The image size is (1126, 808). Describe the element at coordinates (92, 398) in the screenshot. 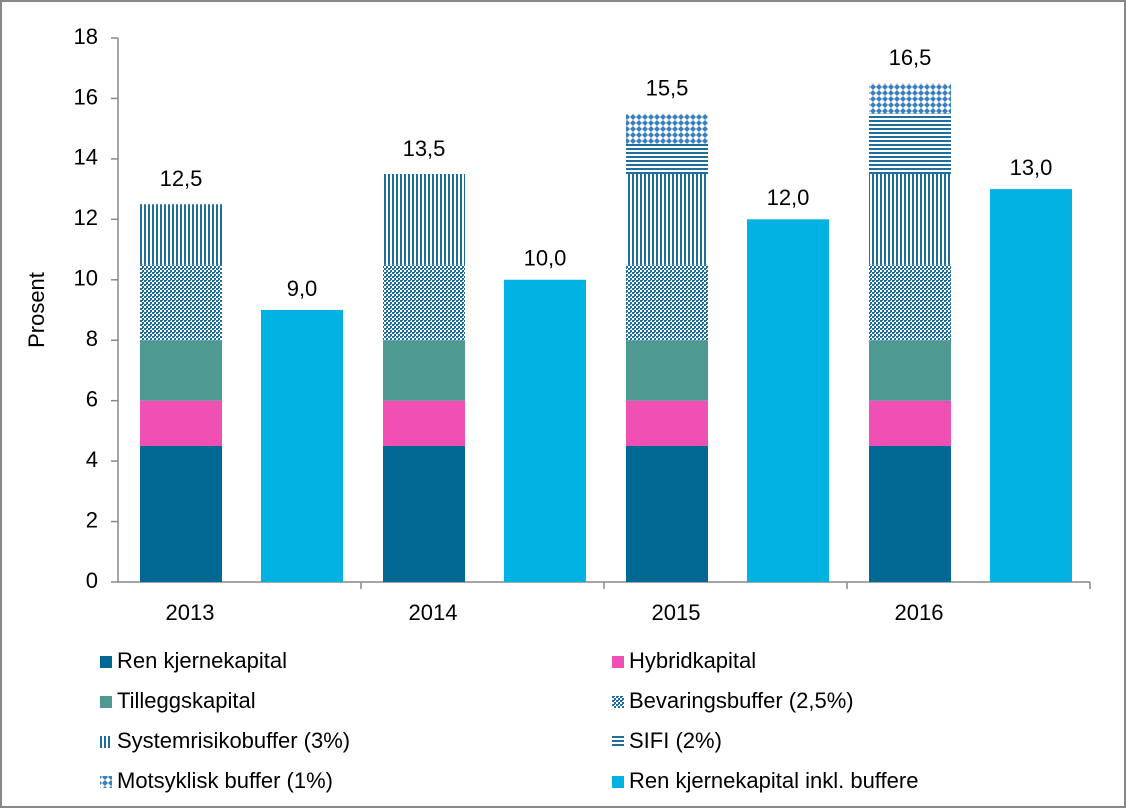

I see `y-tick-label: 6` at that location.